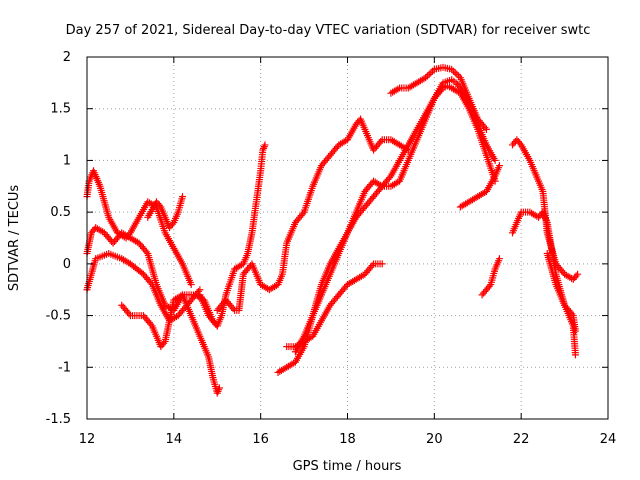 The width and height of the screenshot is (640, 480). What do you see at coordinates (521, 439) in the screenshot?
I see `x-tick-label: 22` at bounding box center [521, 439].